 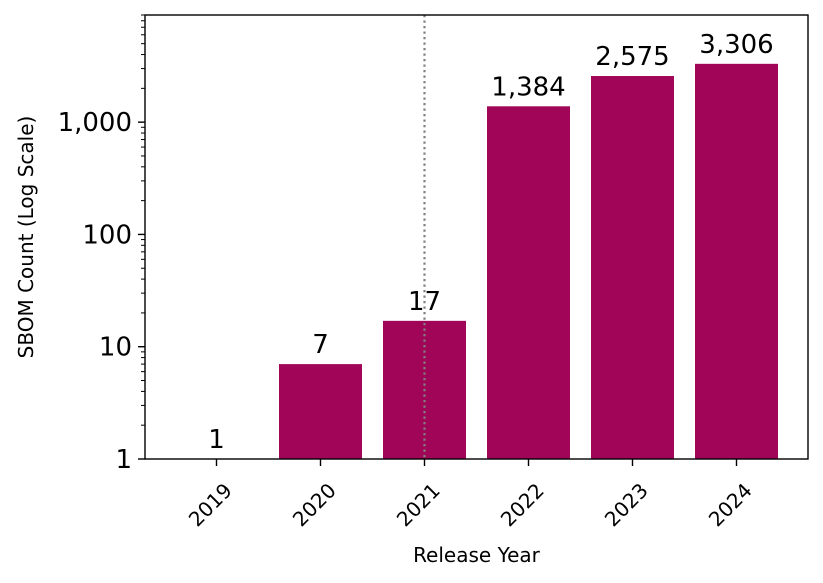 What do you see at coordinates (26, 237) in the screenshot?
I see `y-axis-title: SBOM Count (Log Scale)` at bounding box center [26, 237].